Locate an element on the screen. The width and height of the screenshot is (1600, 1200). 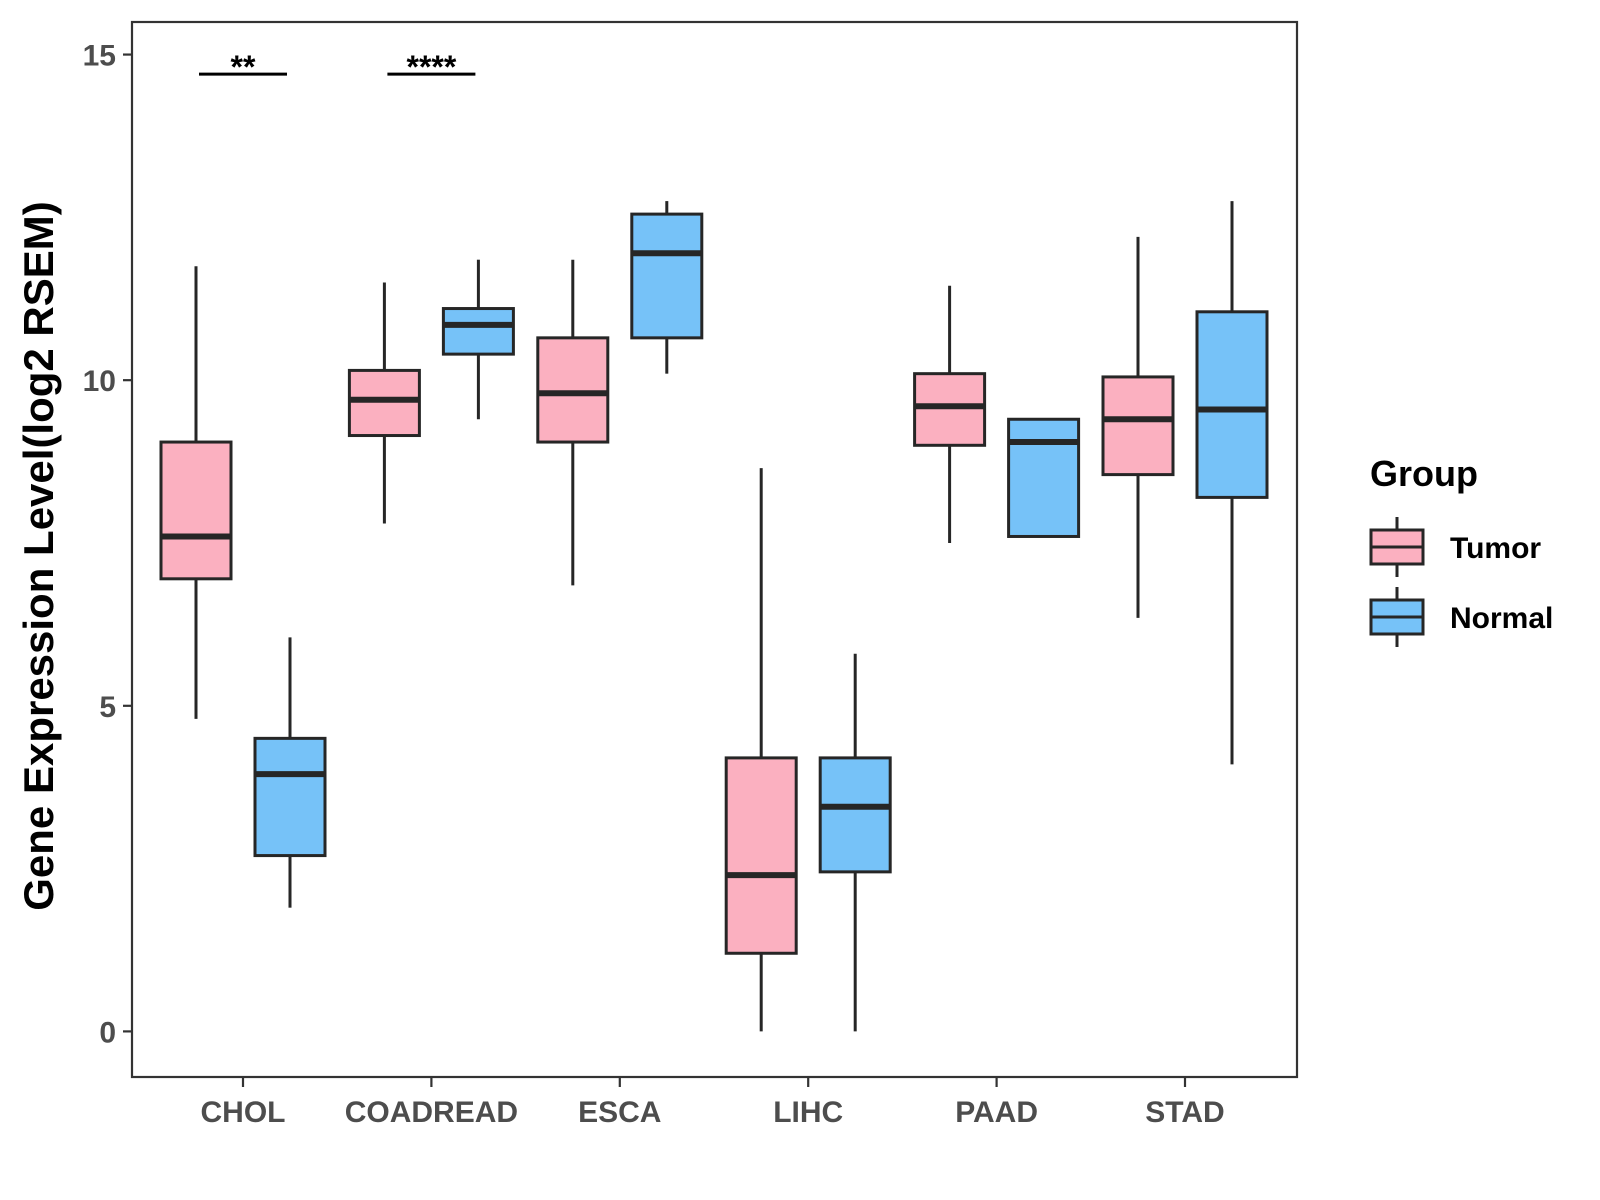
box-tumor-coadread is located at coordinates (384, 403).